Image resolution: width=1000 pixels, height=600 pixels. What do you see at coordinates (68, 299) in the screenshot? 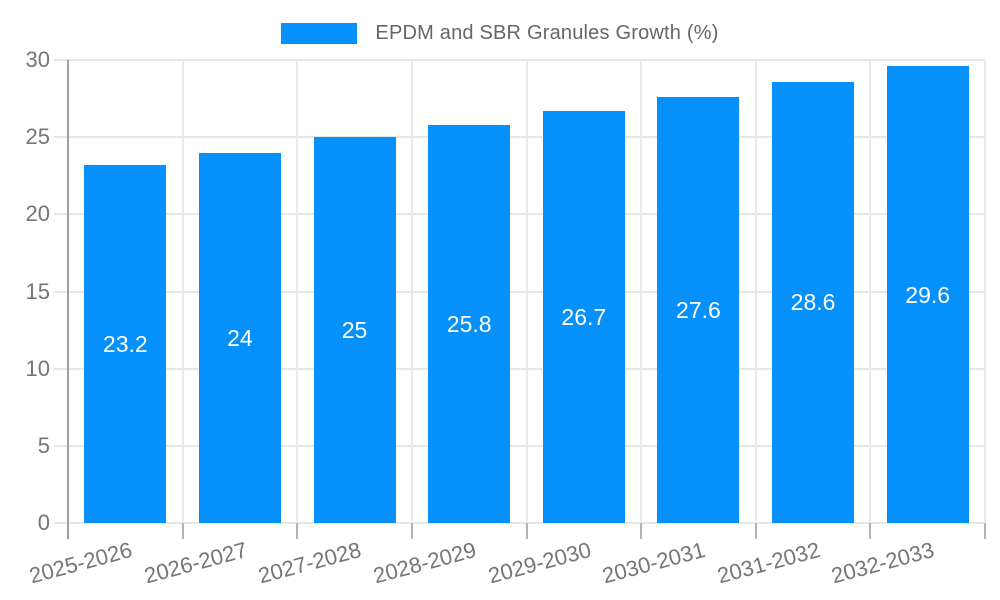
I see `y-axis-line` at bounding box center [68, 299].